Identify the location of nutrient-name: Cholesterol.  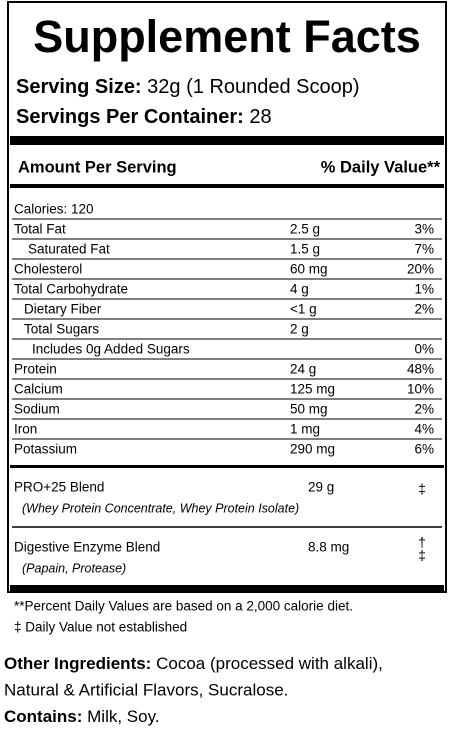
(48, 269).